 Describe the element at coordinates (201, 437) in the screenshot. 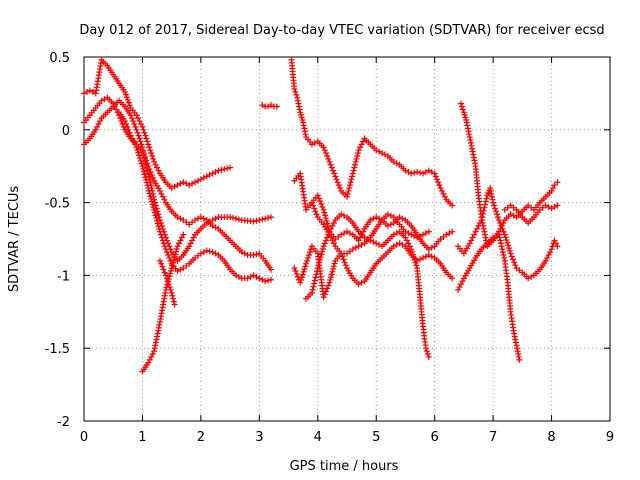

I see `x-tick-label: 2` at that location.